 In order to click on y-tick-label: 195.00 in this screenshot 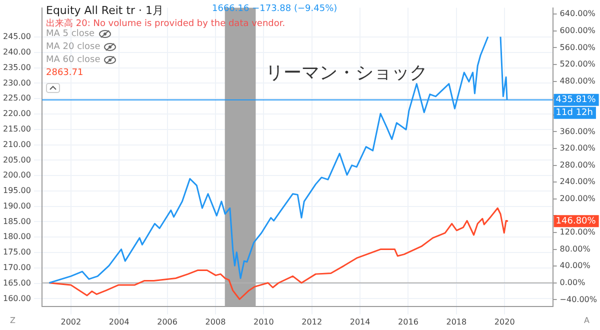, I will do `click(16, 191)`.